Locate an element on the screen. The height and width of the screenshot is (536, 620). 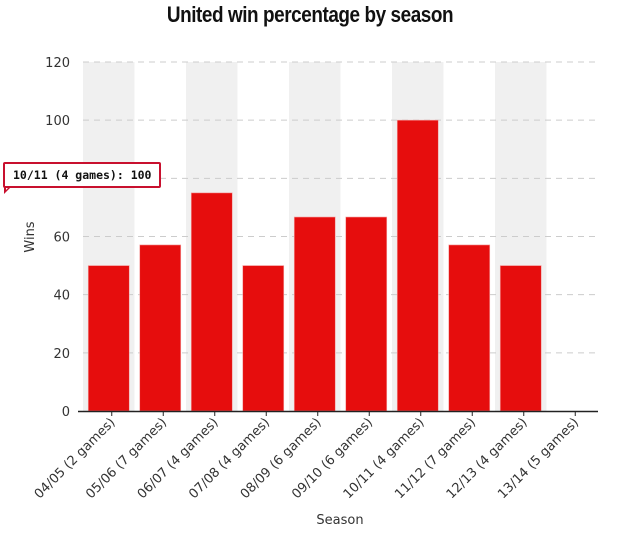
y-axis-title: Wins is located at coordinates (30, 236).